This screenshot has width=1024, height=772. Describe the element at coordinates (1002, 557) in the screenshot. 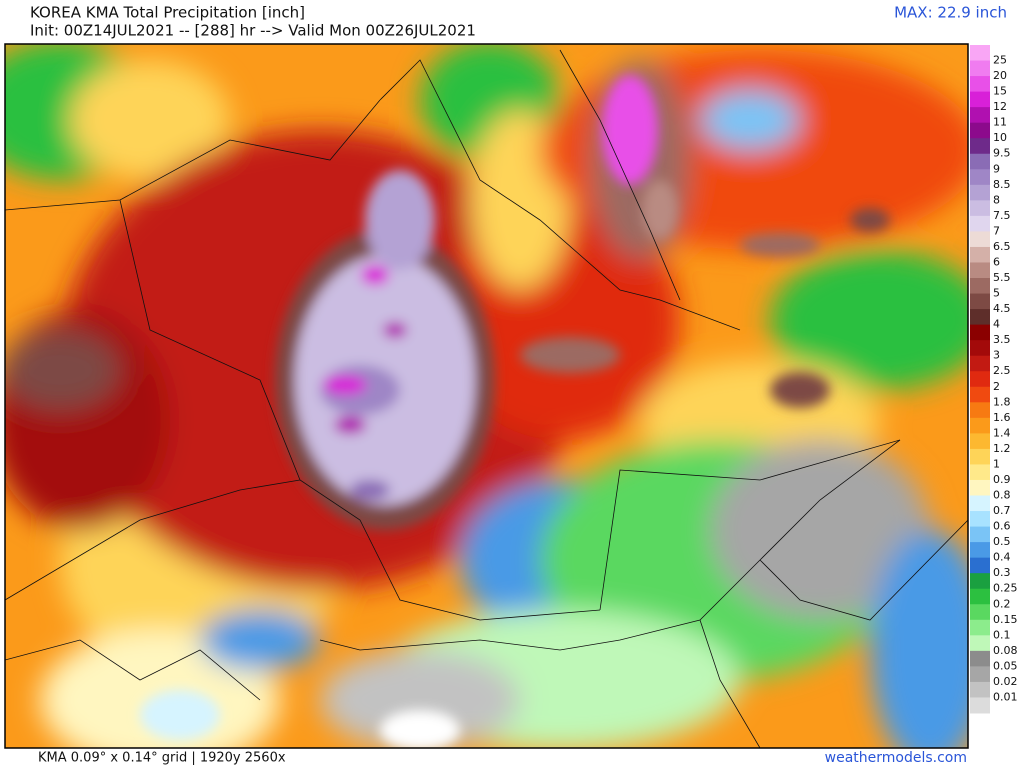

I see `legend-label: 0.4` at that location.